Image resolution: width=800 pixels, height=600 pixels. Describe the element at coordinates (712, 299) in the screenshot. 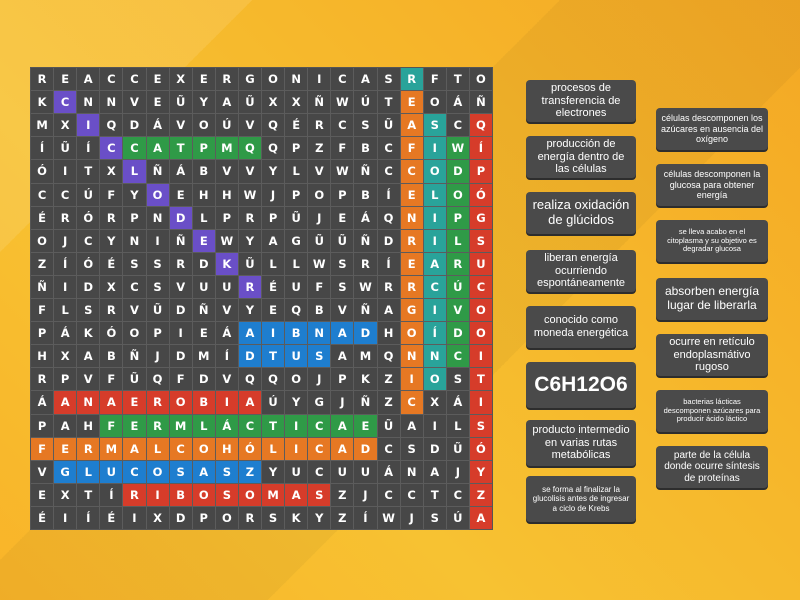

I see `clue-card: absorben energía lugar de liberarla` at that location.